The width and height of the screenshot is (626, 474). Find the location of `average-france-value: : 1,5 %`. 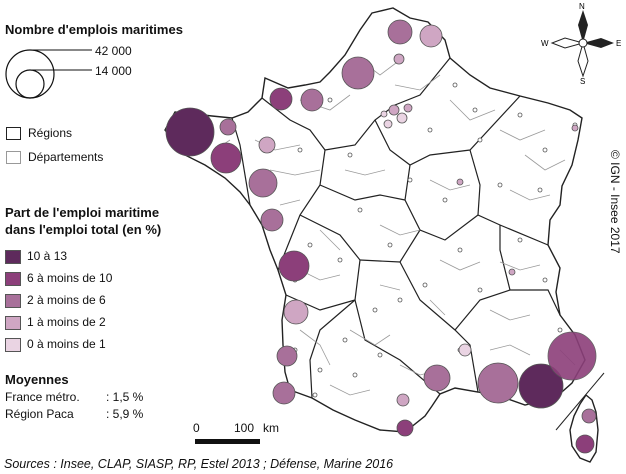

average-france-value: : 1,5 % is located at coordinates (125, 397).